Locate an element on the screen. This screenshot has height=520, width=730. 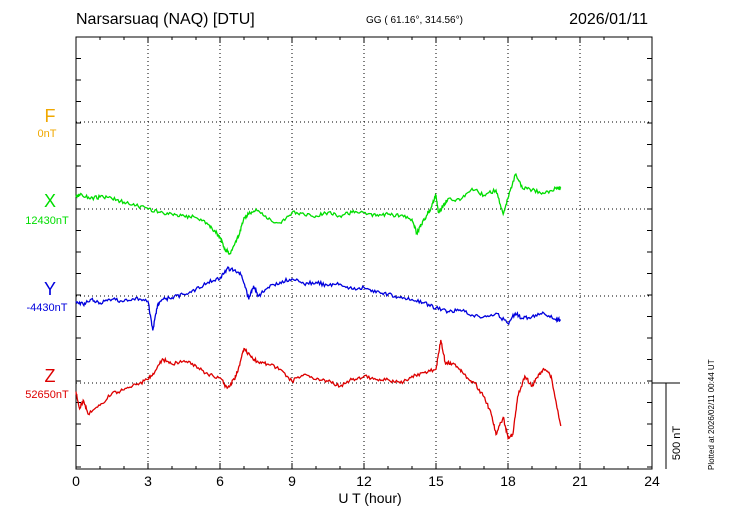
x-tick-label: 12 is located at coordinates (364, 481).